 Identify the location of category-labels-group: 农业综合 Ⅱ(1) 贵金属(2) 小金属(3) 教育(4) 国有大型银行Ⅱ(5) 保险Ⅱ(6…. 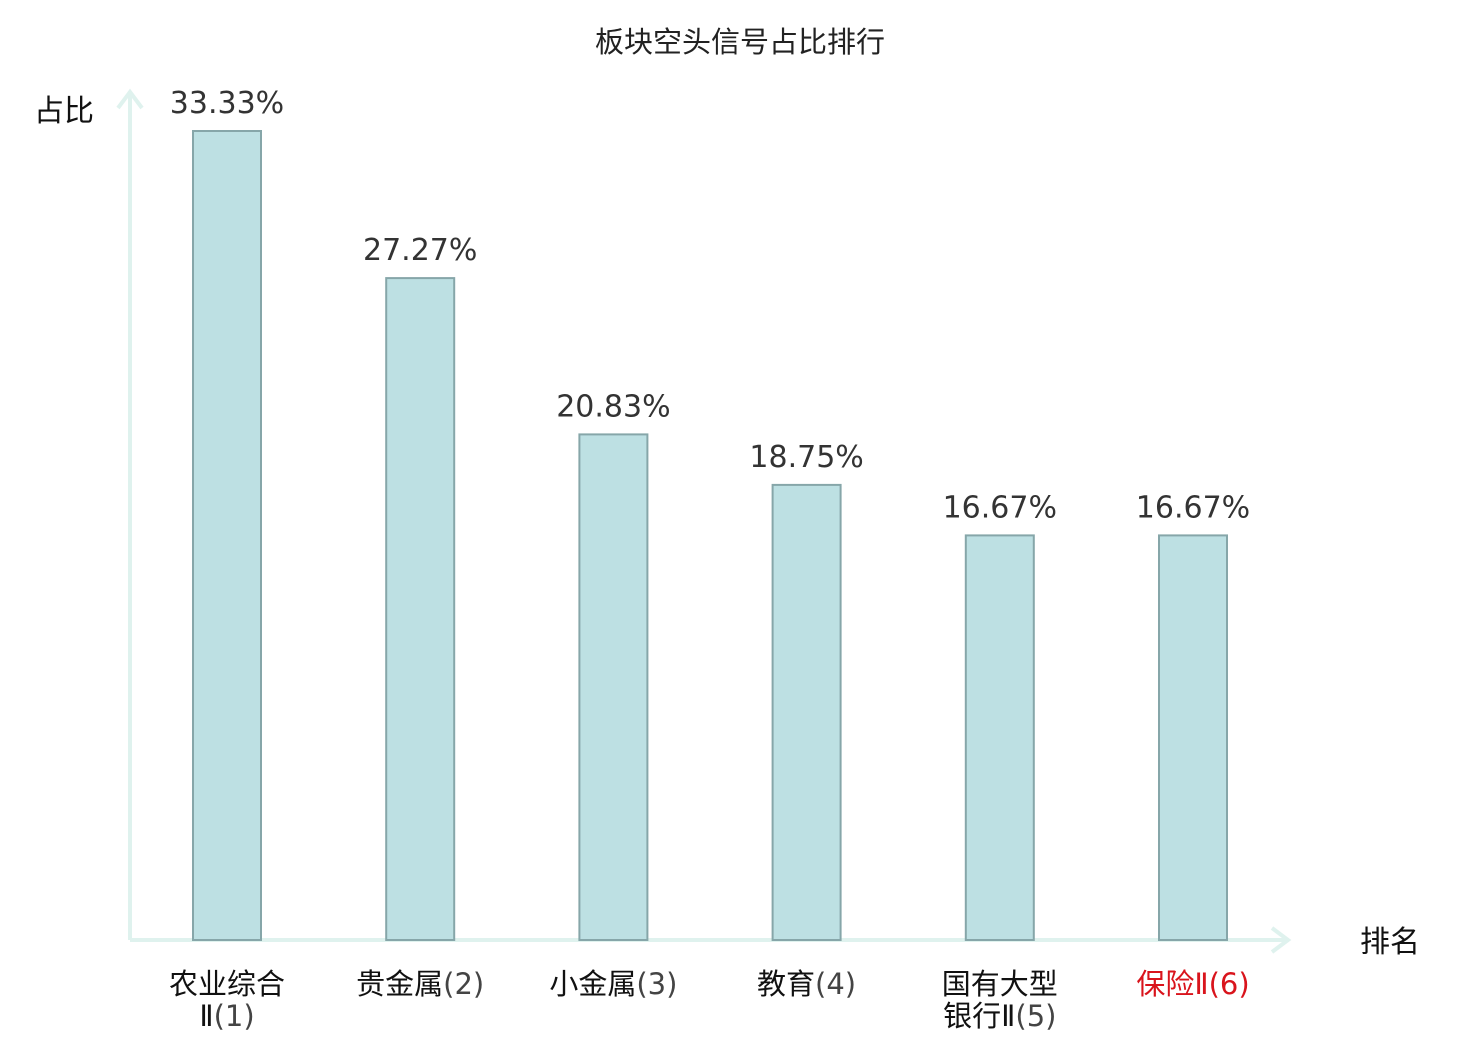
(709, 1000).